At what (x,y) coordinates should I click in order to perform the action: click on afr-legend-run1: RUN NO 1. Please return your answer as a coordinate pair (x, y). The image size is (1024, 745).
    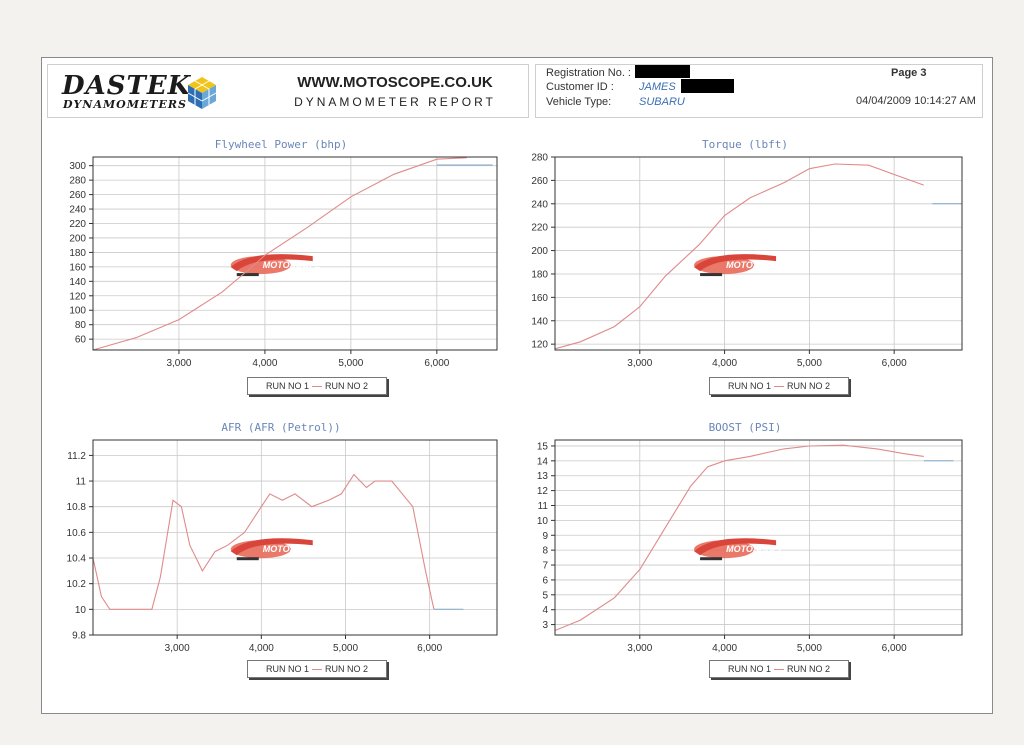
    Looking at the image, I should click on (287, 669).